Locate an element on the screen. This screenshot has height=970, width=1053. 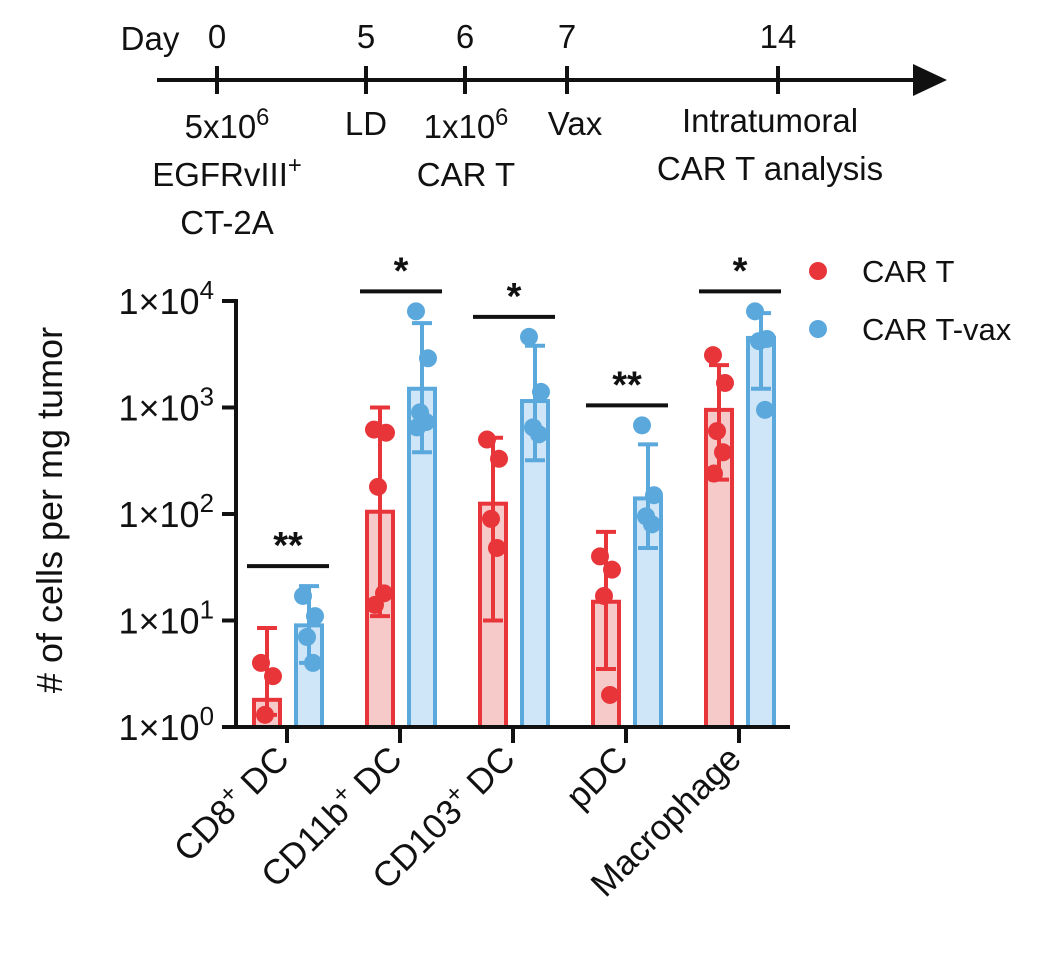
timeline-day-number: 7 is located at coordinates (567, 36).